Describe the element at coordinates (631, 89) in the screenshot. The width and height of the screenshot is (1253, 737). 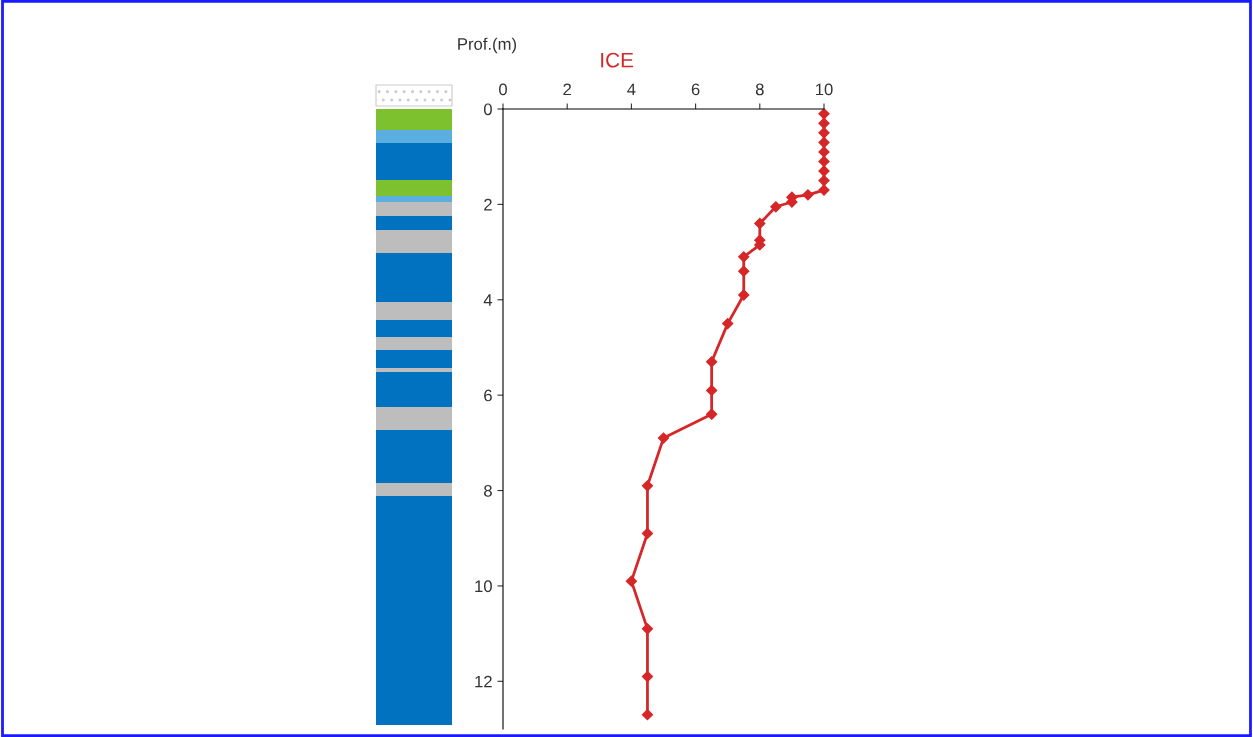
I see `x-tick-label: 4` at that location.